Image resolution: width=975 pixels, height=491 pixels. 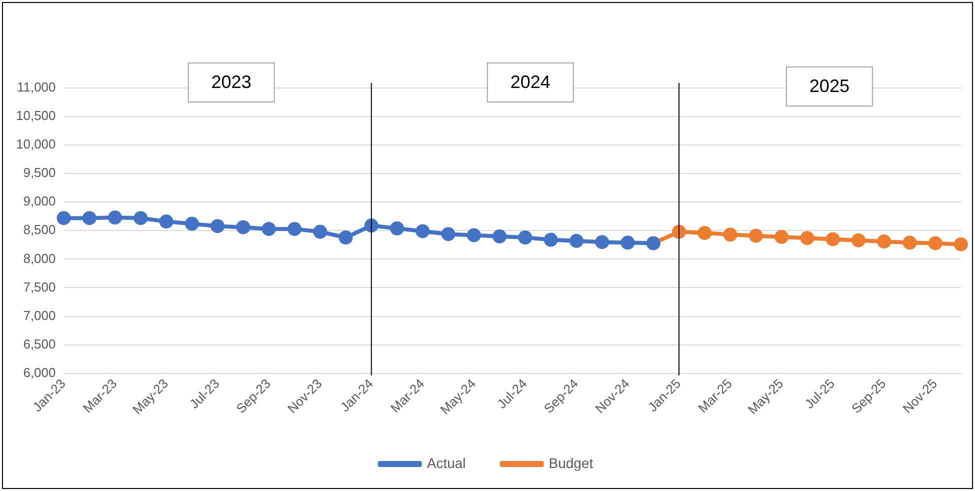 I want to click on y-tick-label: 11,000, so click(x=36, y=87).